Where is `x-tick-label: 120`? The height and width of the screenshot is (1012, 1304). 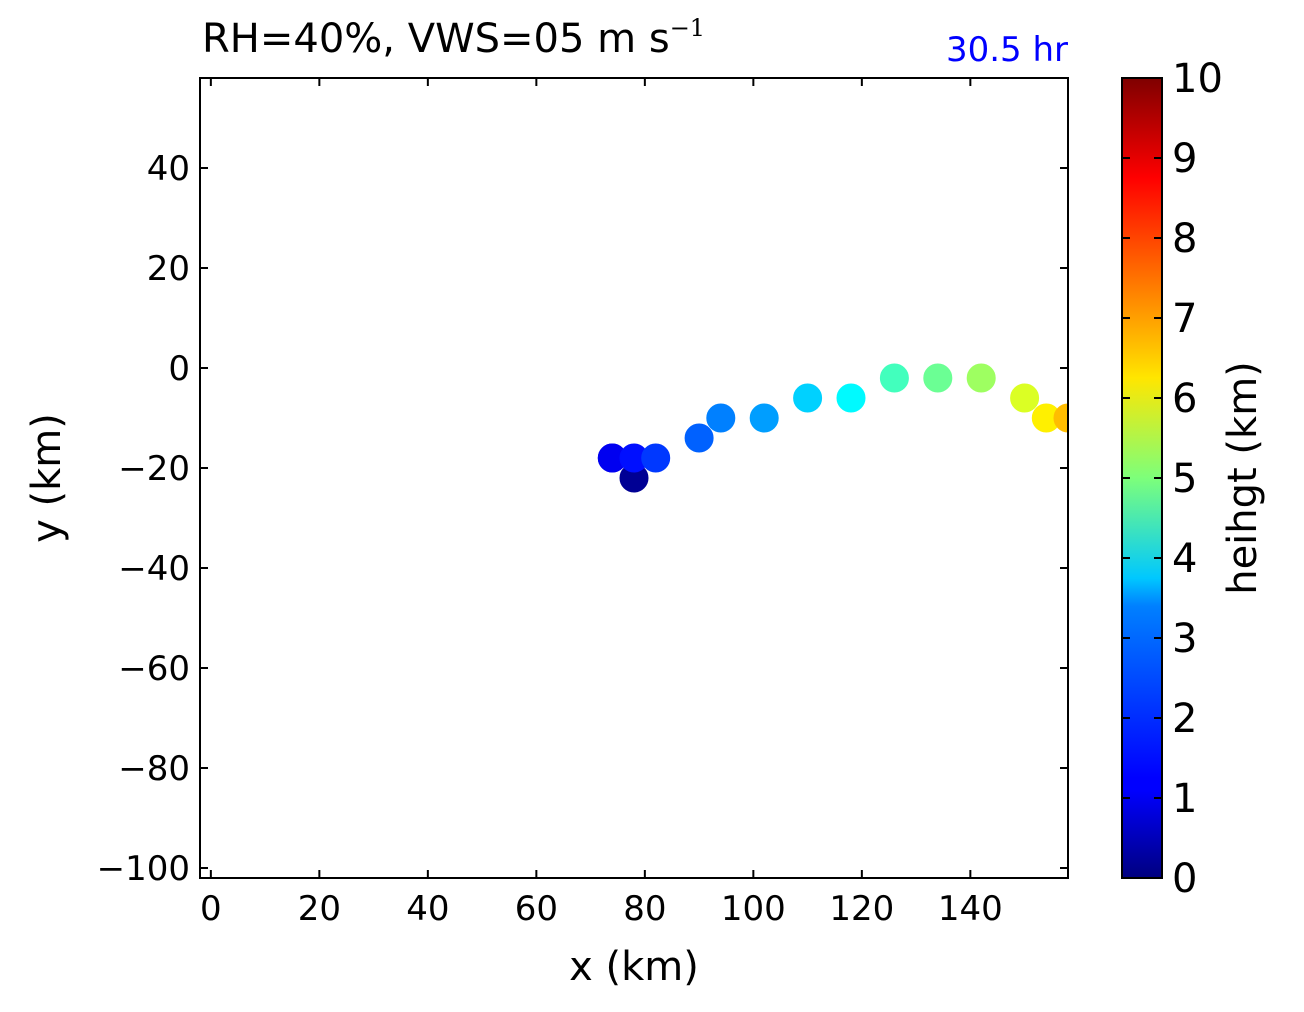 x-tick-label: 120 is located at coordinates (861, 909).